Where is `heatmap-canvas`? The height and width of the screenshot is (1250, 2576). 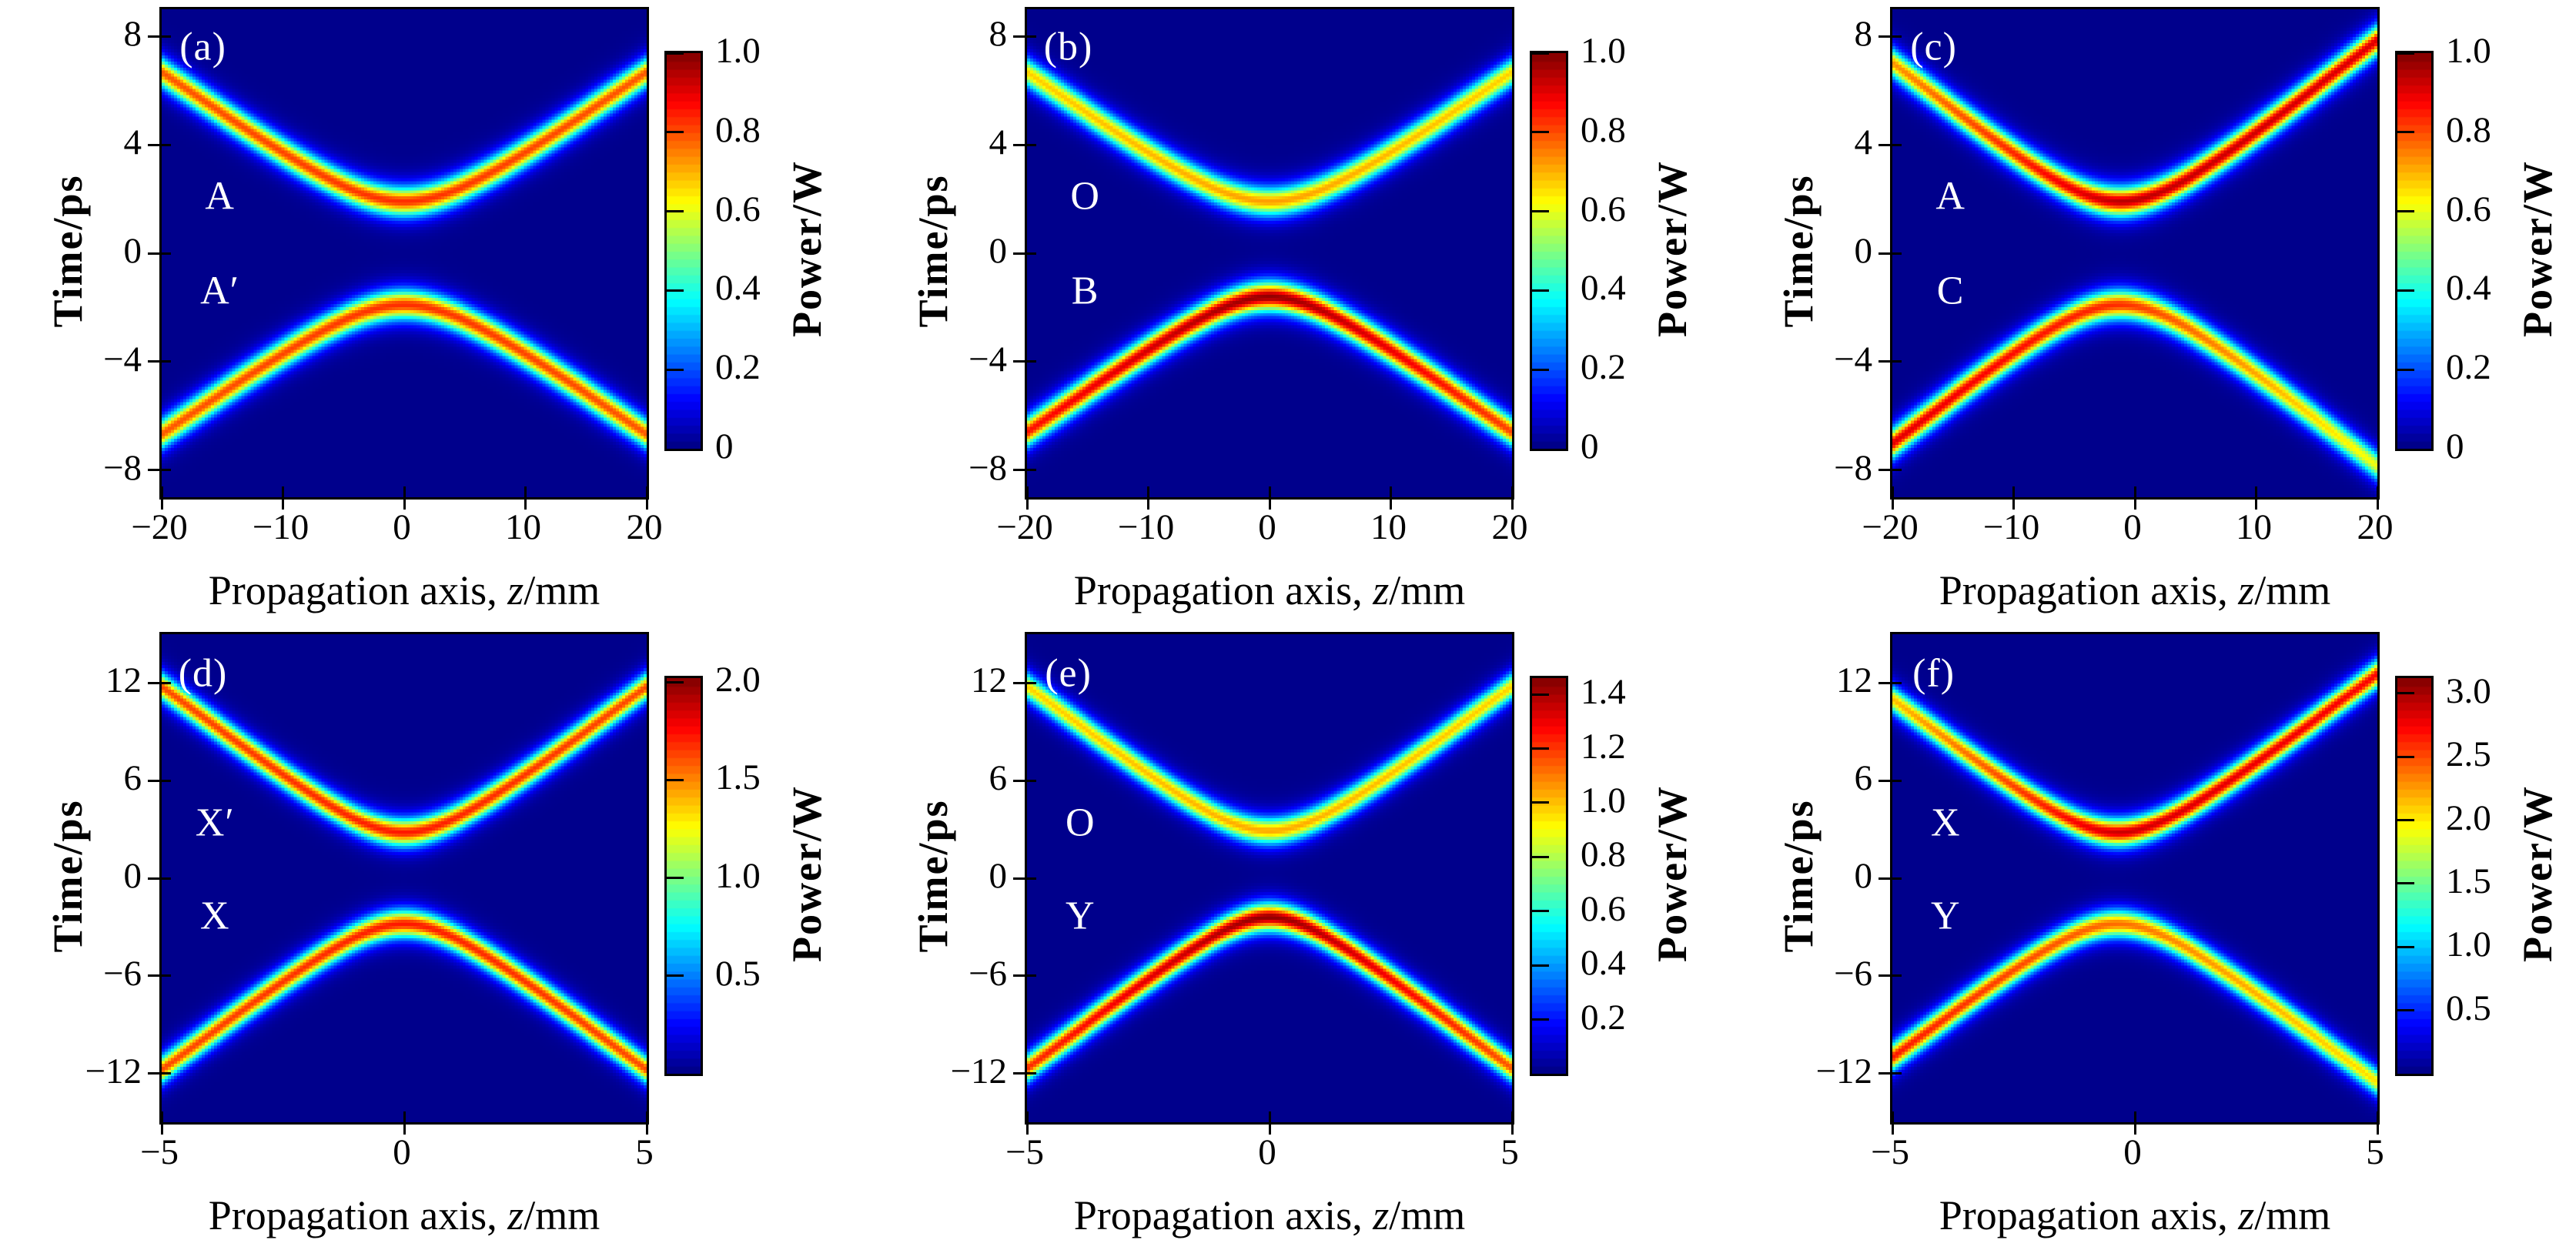 heatmap-canvas is located at coordinates (405, 878).